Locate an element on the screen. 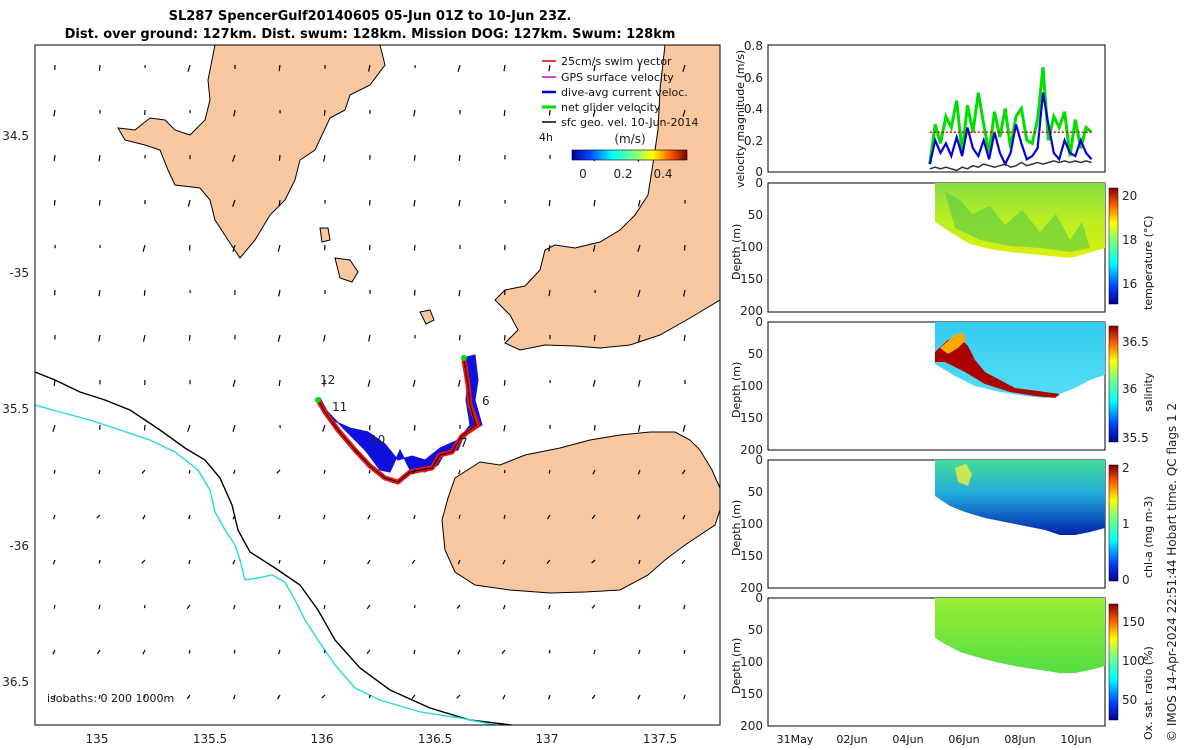 Image resolution: width=1200 pixels, height=750 pixels. date-axis-ticks: 31May 02Jun 04Jun 06Jun 08Jun 10Jun is located at coordinates (934, 739).